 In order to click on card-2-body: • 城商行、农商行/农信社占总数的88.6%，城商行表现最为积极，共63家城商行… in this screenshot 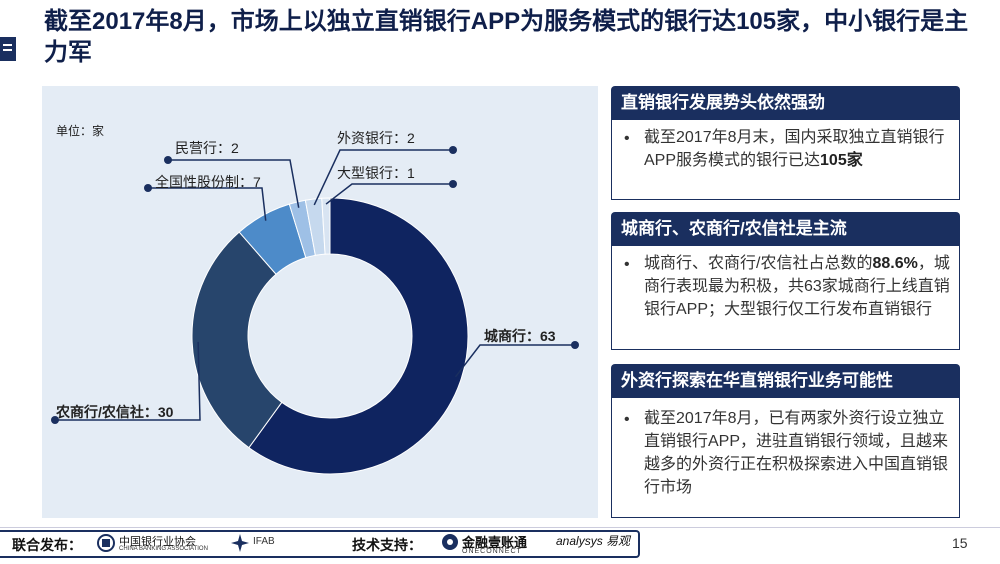, I will do `click(785, 297)`.